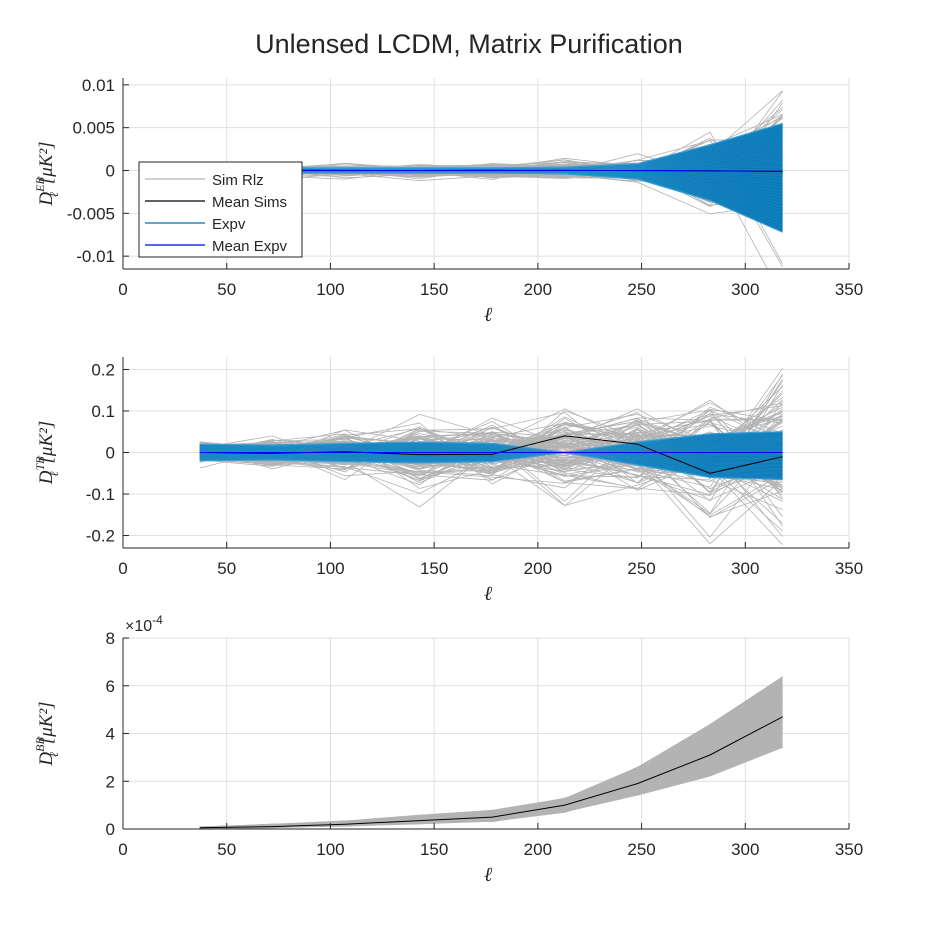 The height and width of the screenshot is (938, 938). What do you see at coordinates (229, 224) in the screenshot?
I see `legend-label: Expv` at bounding box center [229, 224].